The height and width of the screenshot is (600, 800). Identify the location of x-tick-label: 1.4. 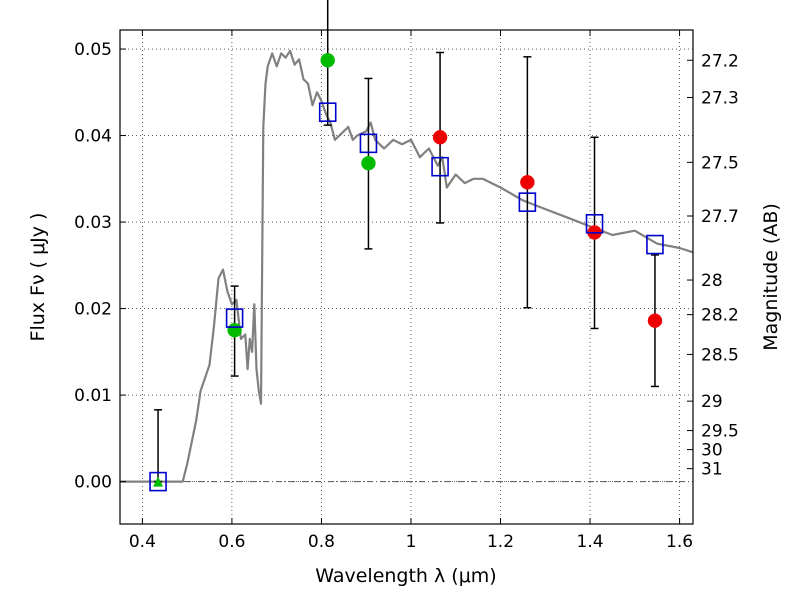
(590, 542).